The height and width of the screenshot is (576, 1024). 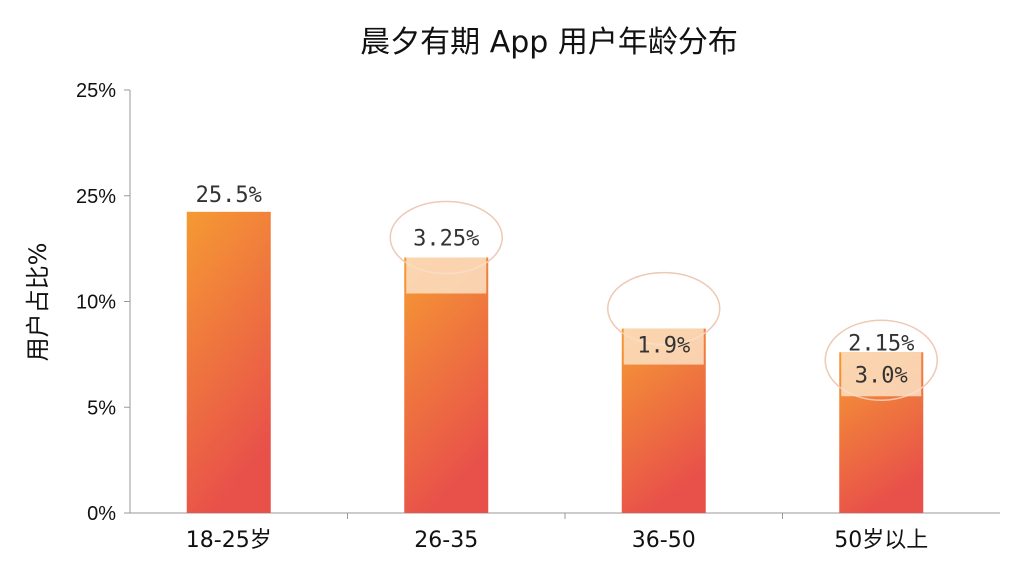 I want to click on x-tick-label: 50岁以上, so click(x=881, y=540).